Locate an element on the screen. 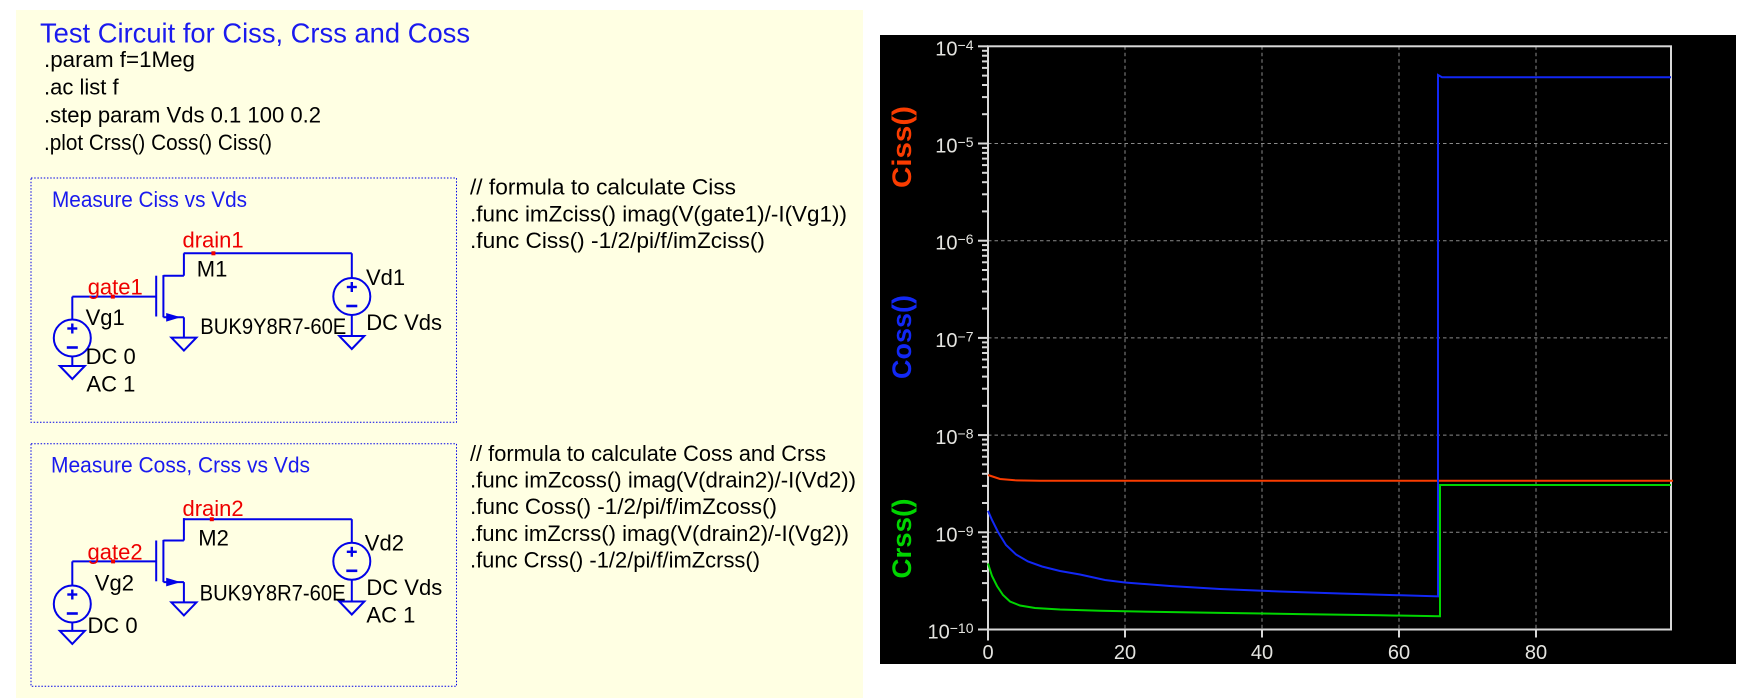  svg-text: drain2 is located at coordinates (213, 508).